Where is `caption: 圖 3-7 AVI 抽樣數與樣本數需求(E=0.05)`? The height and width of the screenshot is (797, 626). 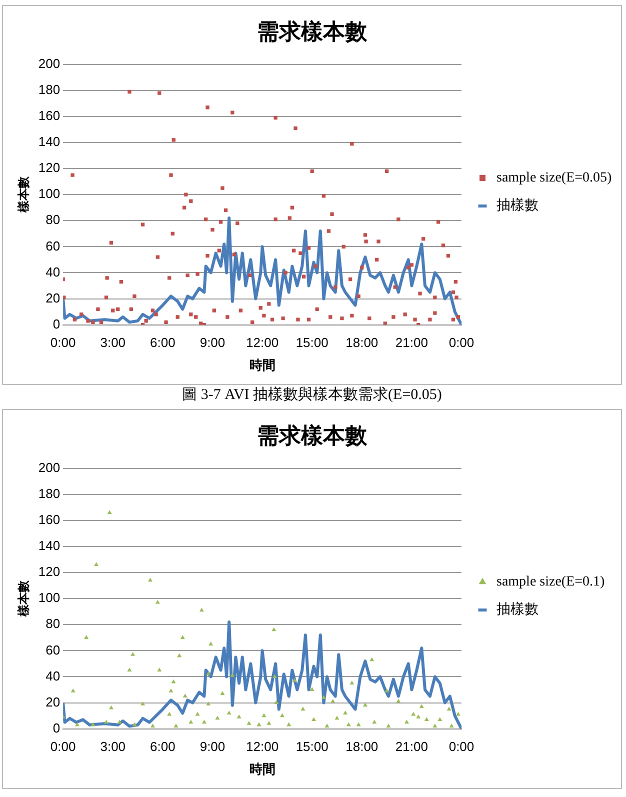
caption: 圖 3-7 AVI 抽樣數與樣本數需求(E=0.05) is located at coordinates (312, 395).